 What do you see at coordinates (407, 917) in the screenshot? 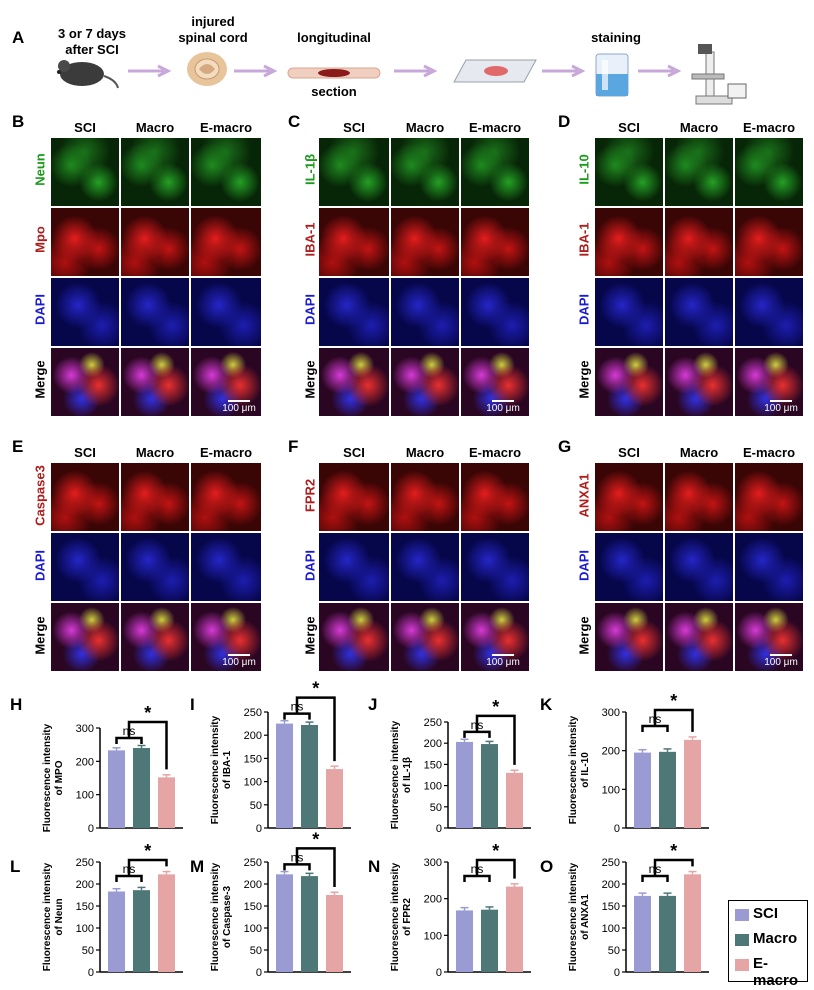
I see `y-axis-label: of FPR2` at bounding box center [407, 917].